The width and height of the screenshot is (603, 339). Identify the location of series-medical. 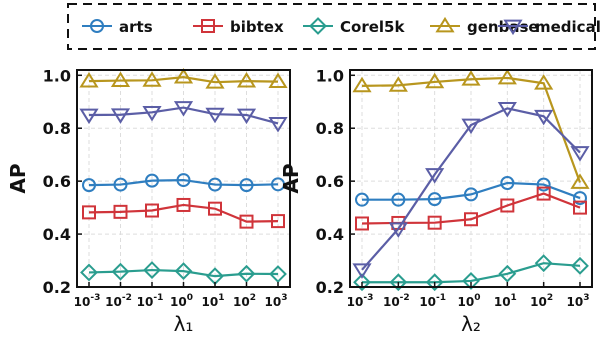
(183, 117).